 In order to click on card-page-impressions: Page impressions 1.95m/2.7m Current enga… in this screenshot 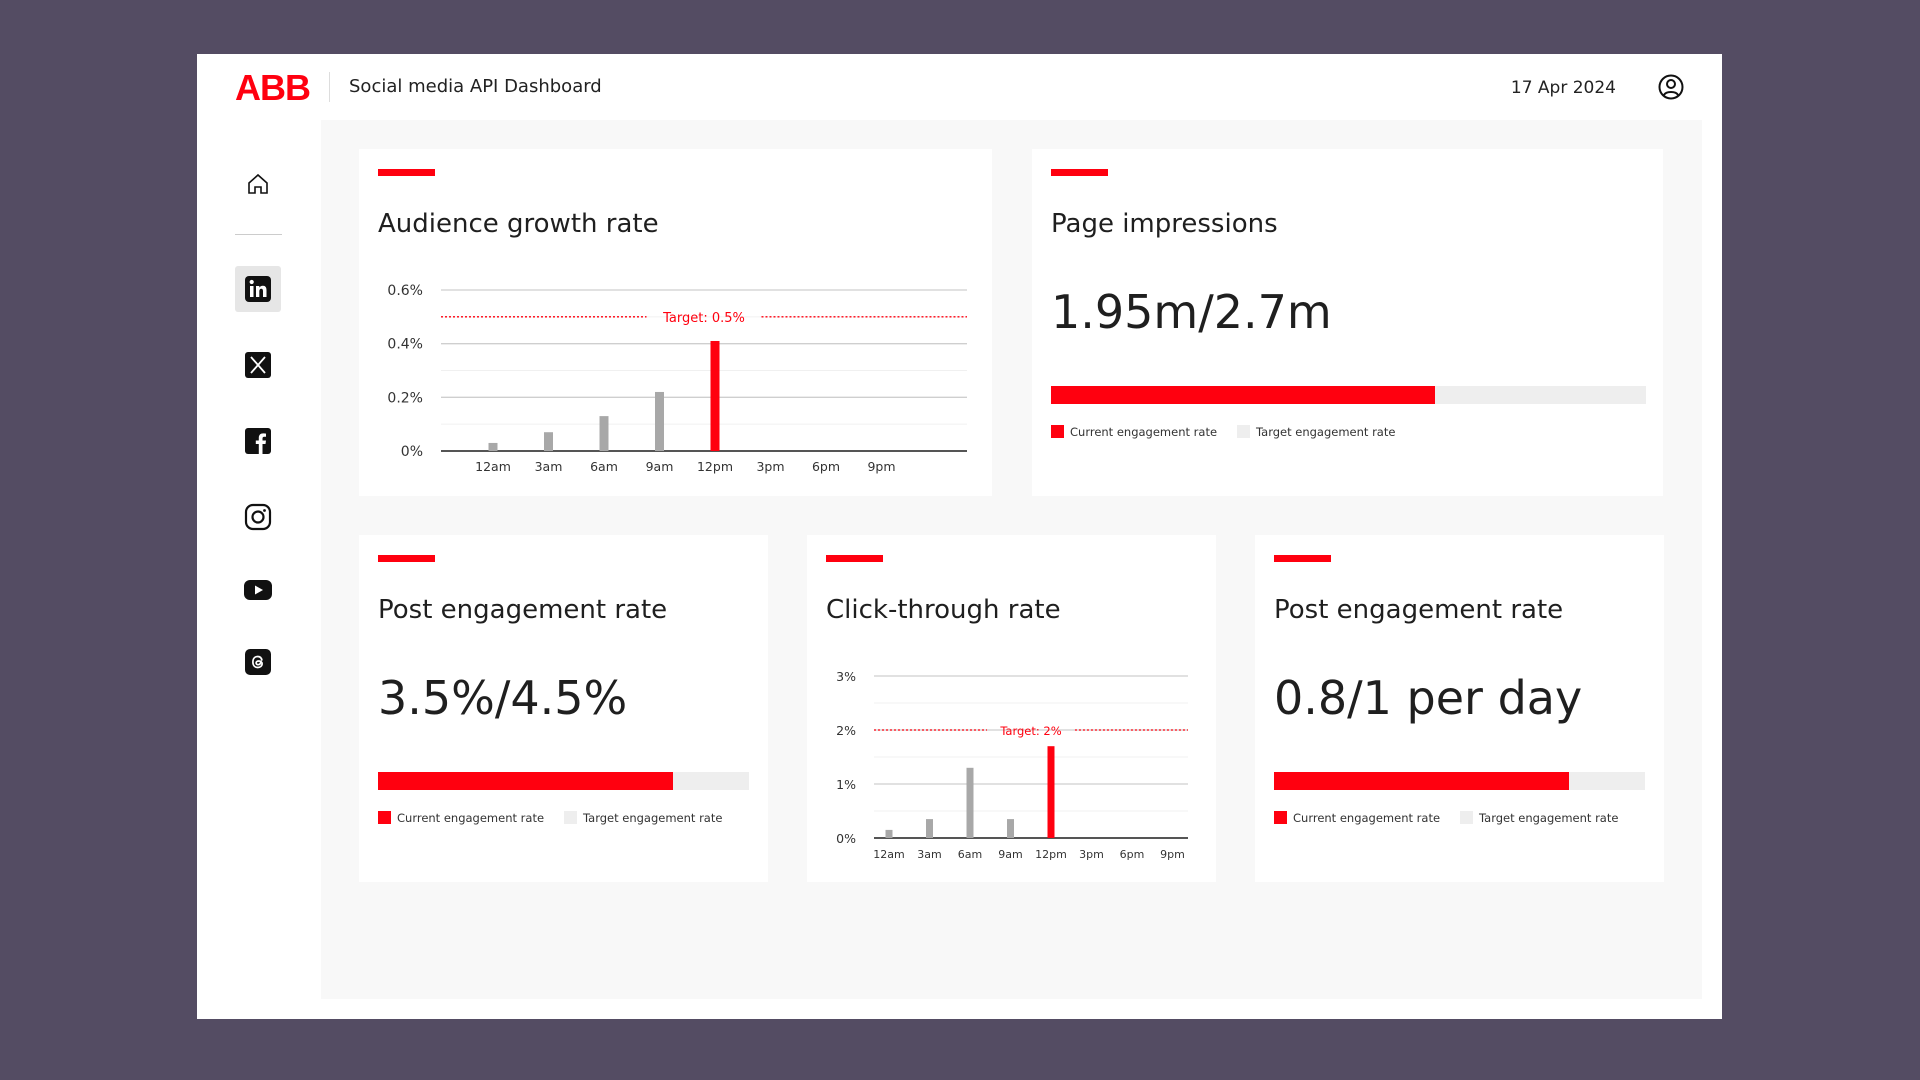, I will do `click(1347, 322)`.